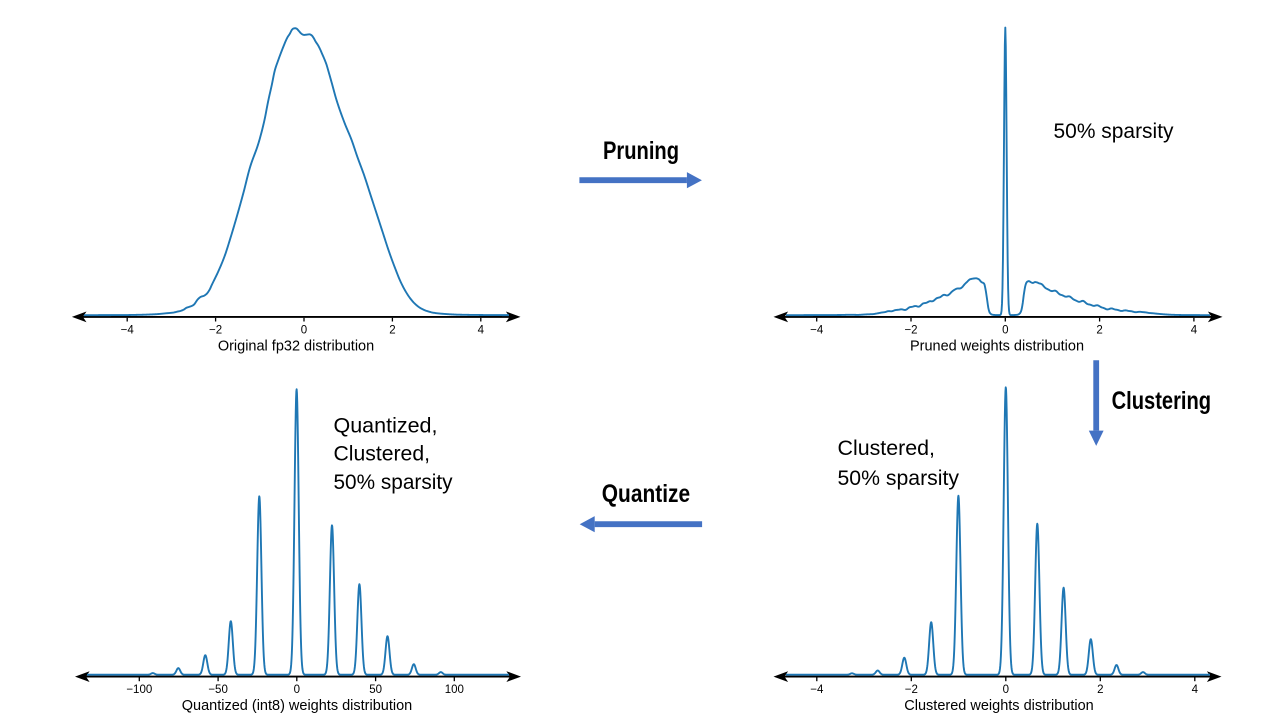  What do you see at coordinates (375, 690) in the screenshot?
I see `svg-text: 50` at bounding box center [375, 690].